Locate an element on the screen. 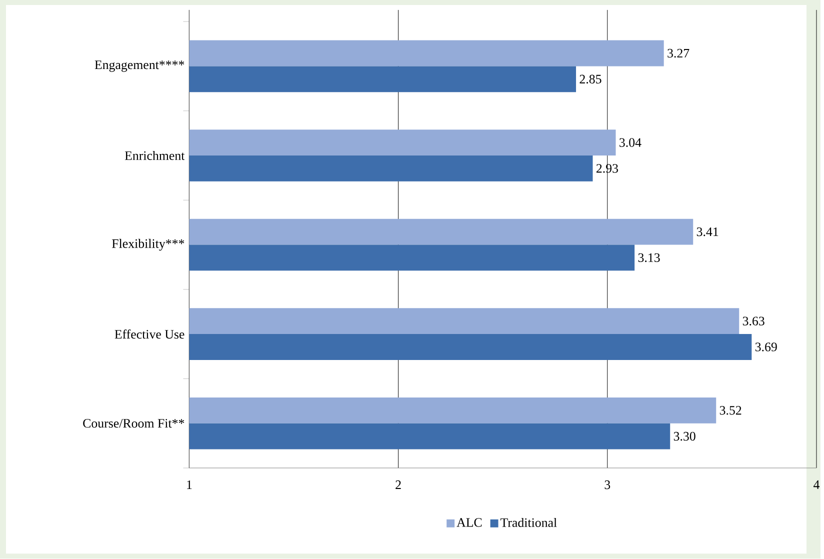  data-label: 3.13 is located at coordinates (649, 258).